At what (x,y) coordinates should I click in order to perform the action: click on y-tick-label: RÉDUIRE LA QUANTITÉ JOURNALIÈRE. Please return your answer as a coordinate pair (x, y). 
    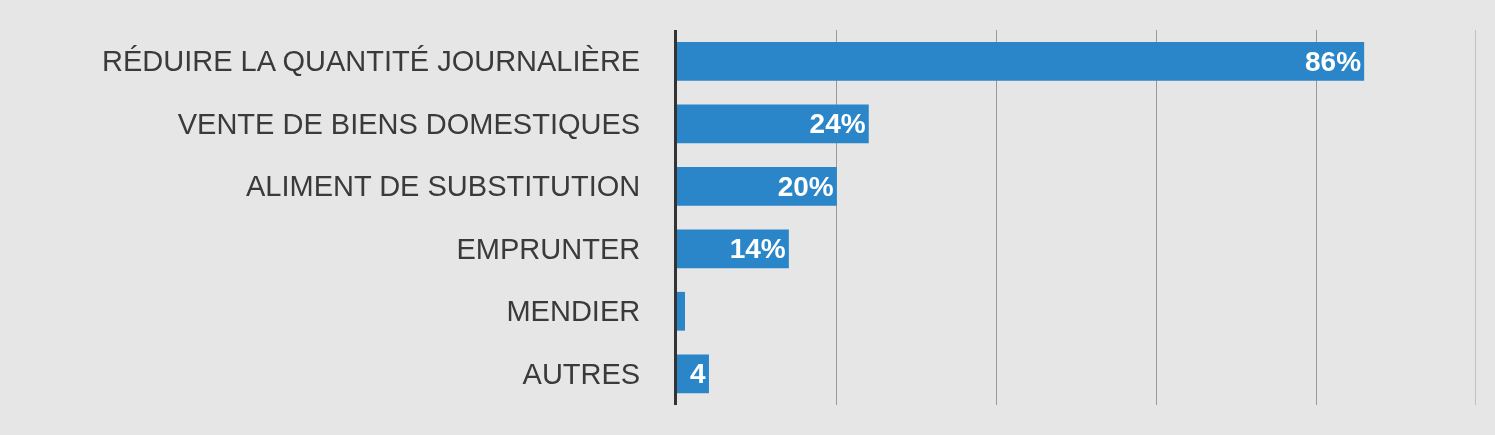
    Looking at the image, I should click on (371, 61).